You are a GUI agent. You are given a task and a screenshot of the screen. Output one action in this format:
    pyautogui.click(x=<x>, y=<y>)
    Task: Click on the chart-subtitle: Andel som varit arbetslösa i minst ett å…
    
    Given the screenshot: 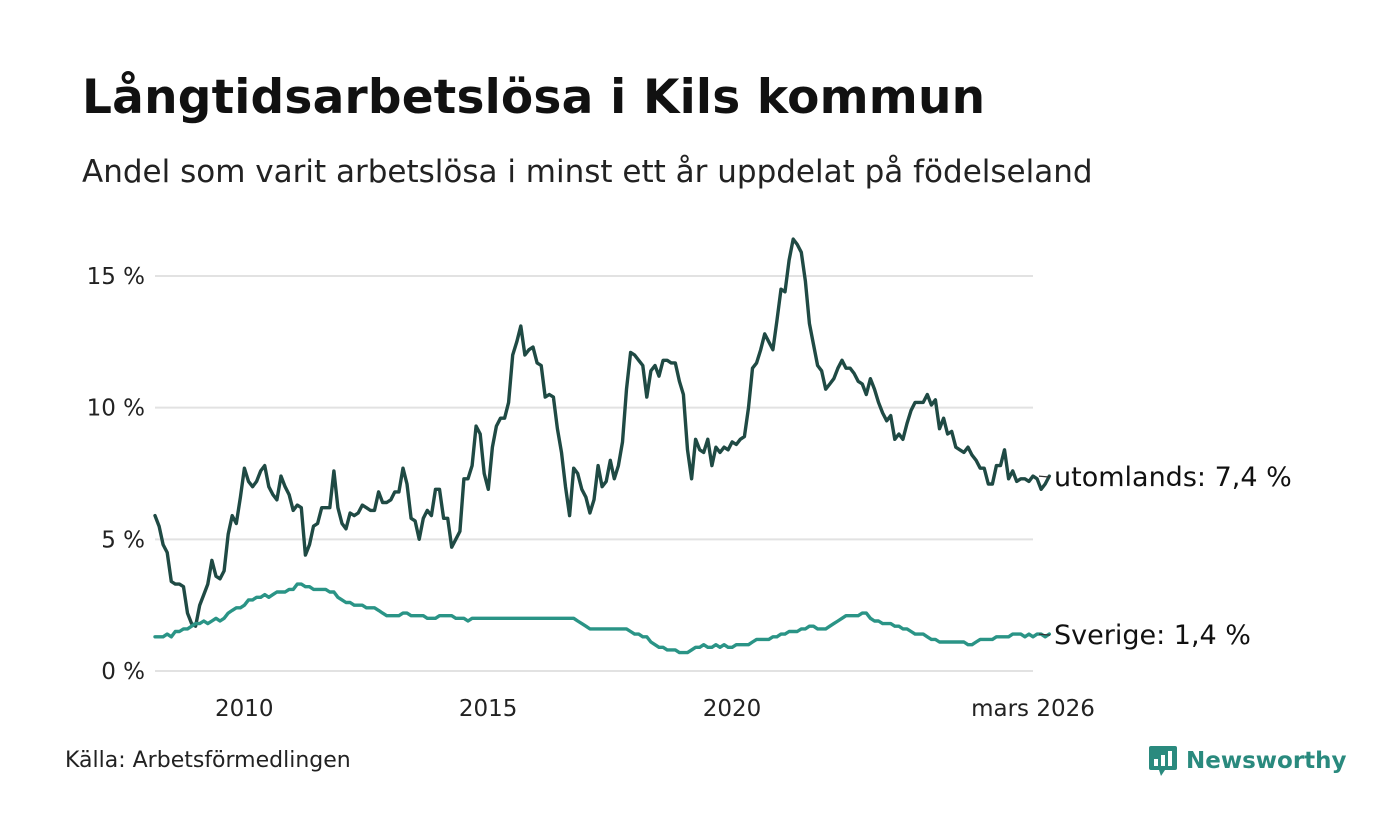 What is the action you would take?
    pyautogui.click(x=587, y=172)
    